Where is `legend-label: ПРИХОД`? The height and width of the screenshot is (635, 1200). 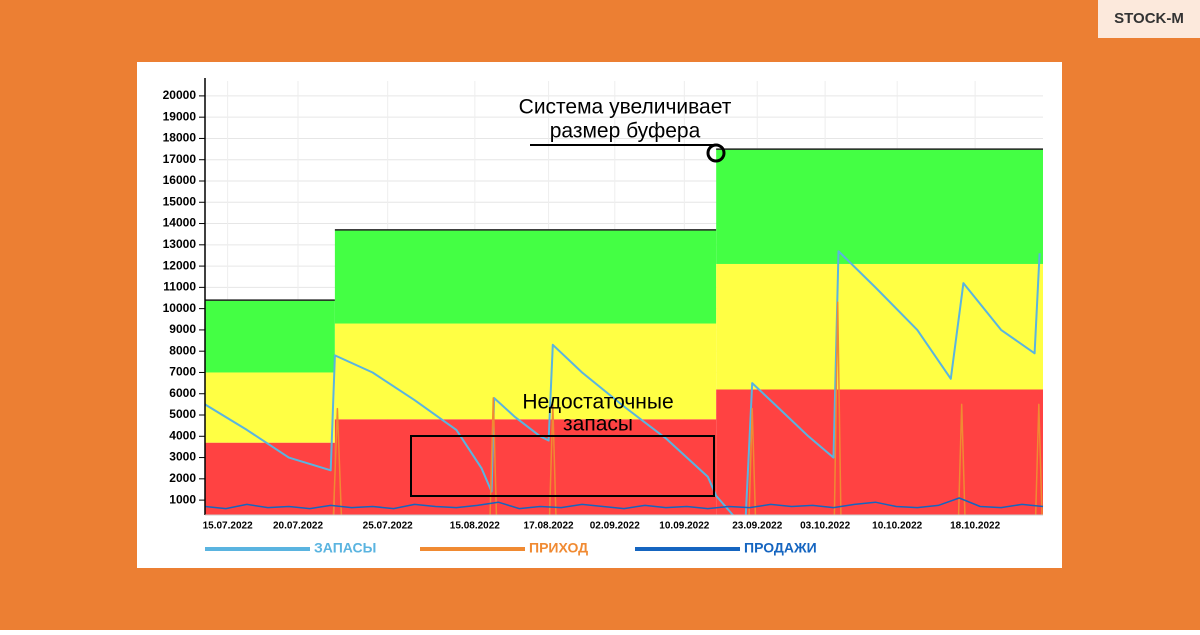 legend-label: ПРИХОД is located at coordinates (558, 548).